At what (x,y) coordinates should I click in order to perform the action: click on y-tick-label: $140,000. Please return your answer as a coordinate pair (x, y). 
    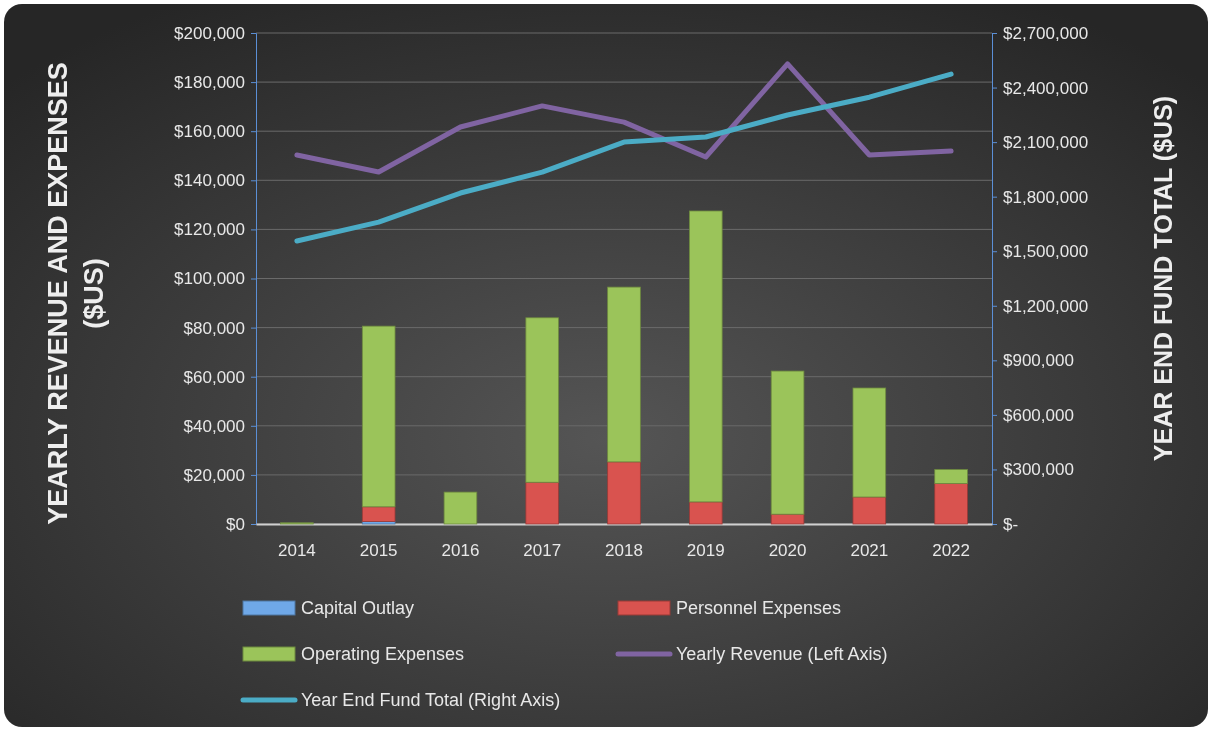
    Looking at the image, I should click on (209, 181).